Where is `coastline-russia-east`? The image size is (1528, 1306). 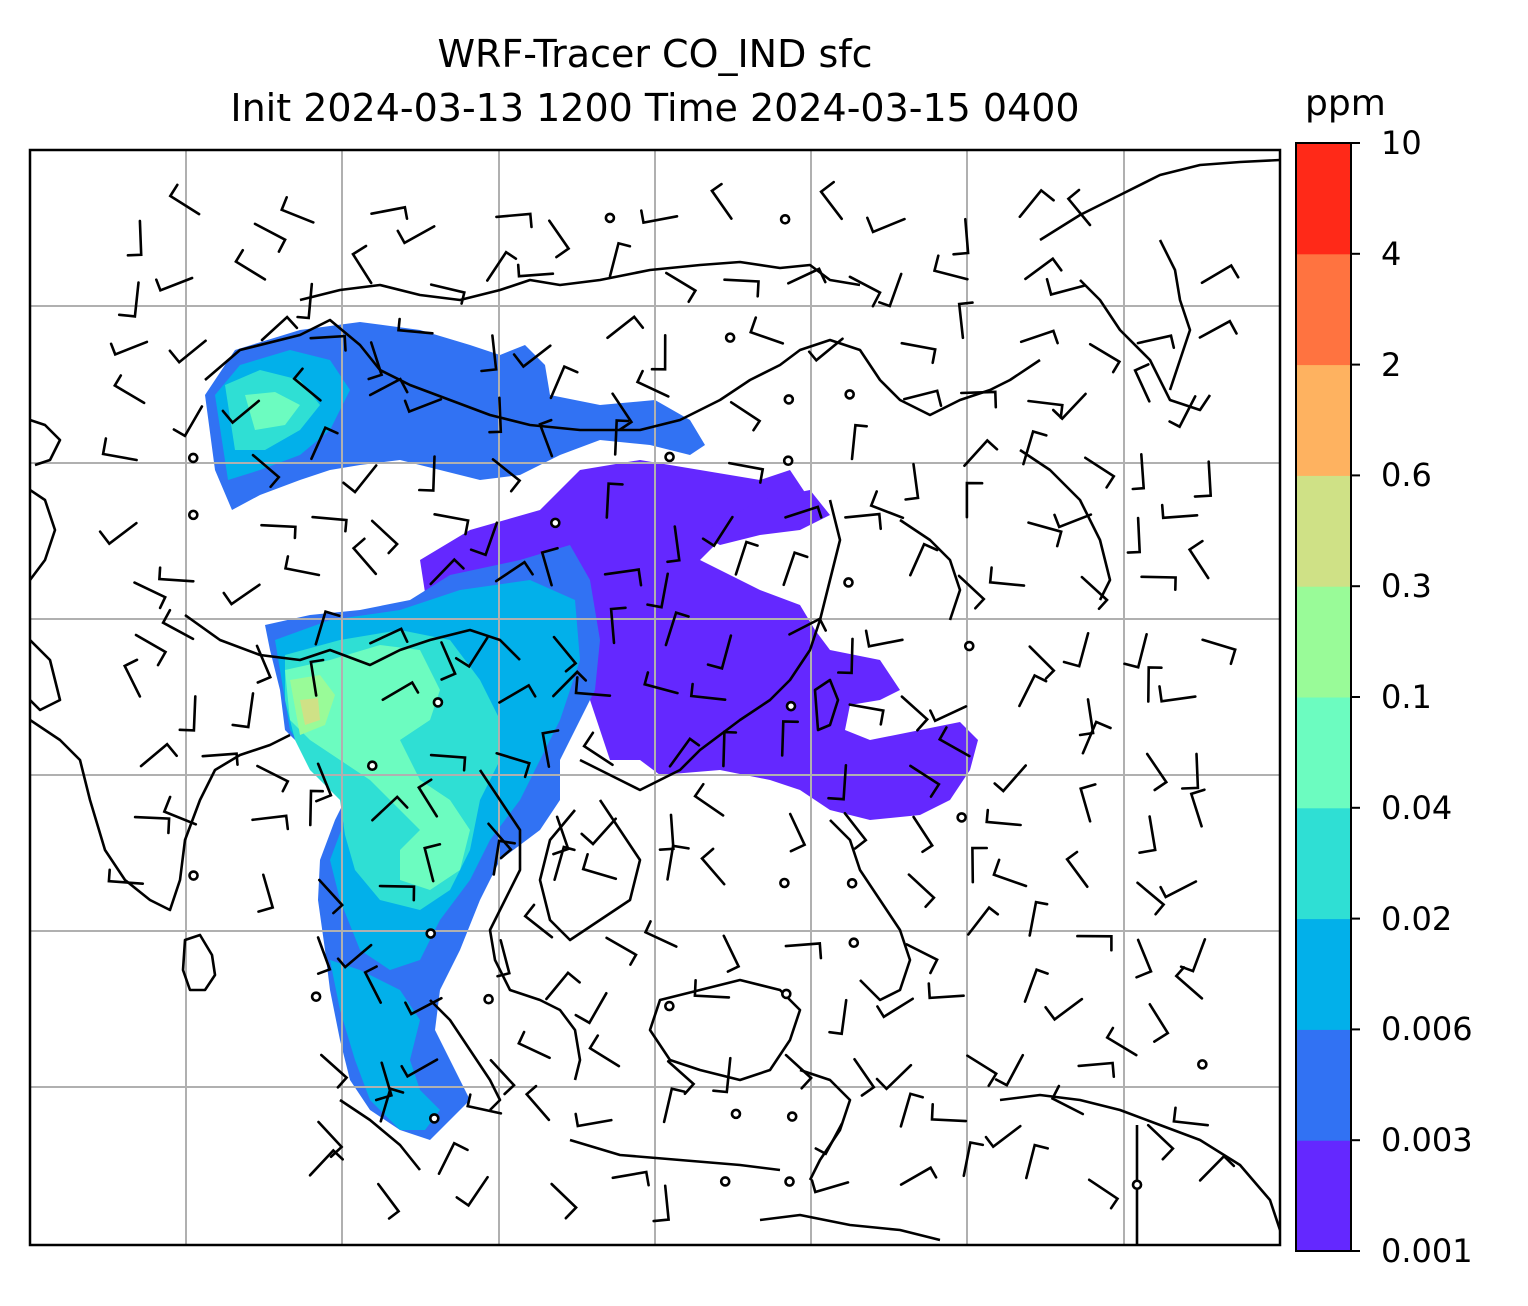 coastline-russia-east is located at coordinates (1159, 200).